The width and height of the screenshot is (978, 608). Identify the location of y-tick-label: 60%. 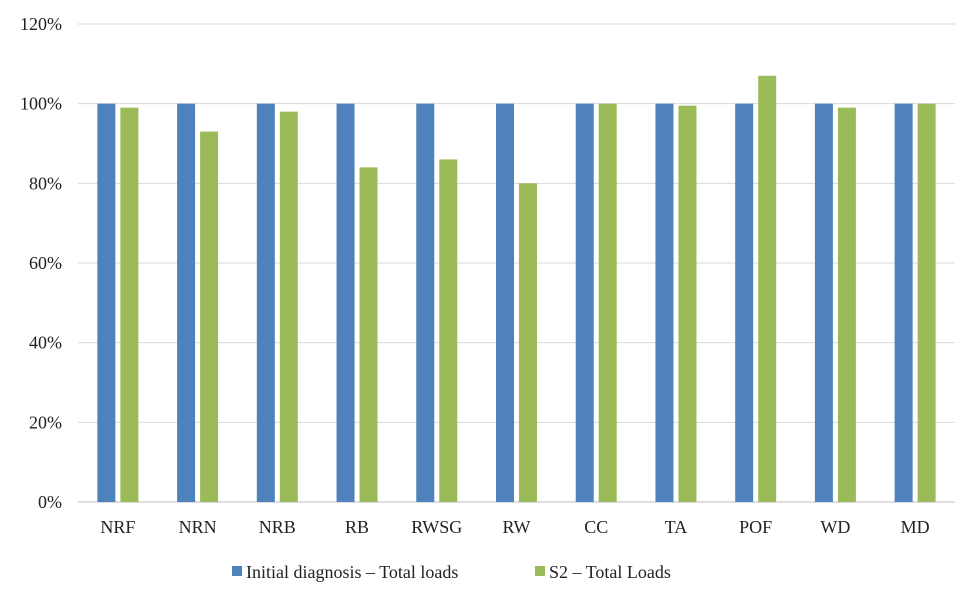
(45, 263).